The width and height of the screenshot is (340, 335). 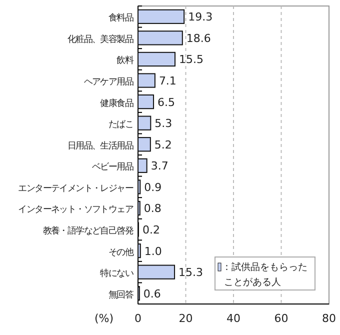 I want to click on y-tick-label: 特にない, so click(x=117, y=274).